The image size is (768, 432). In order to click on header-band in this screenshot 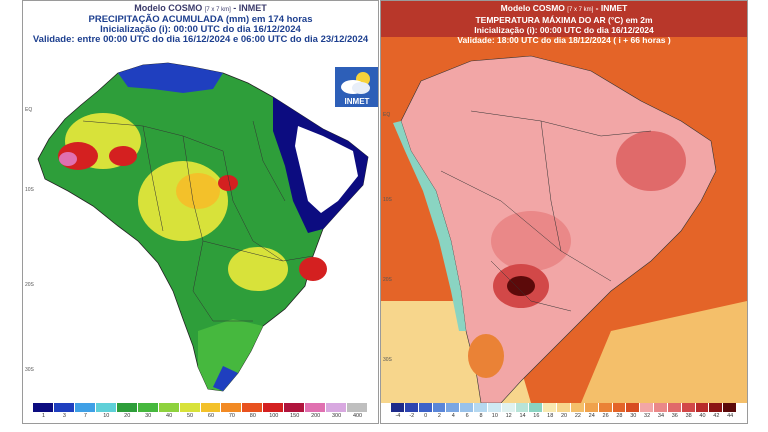, I will do `click(564, 19)`.